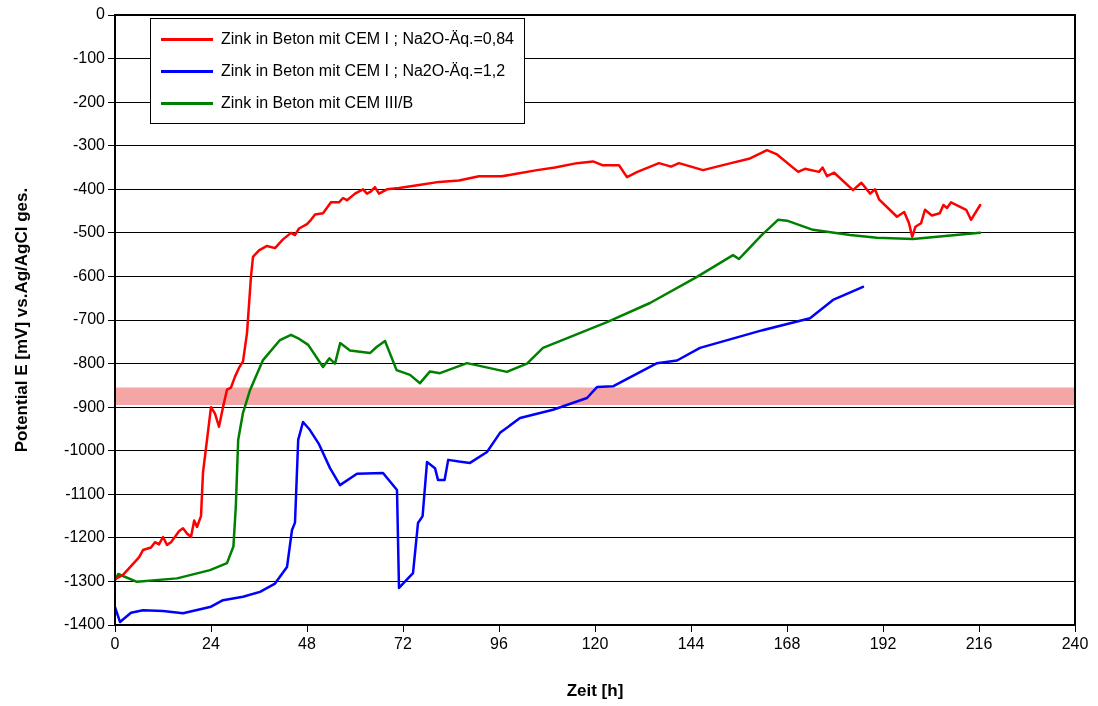 The width and height of the screenshot is (1098, 706). I want to click on x-tick-label: 0, so click(115, 644).